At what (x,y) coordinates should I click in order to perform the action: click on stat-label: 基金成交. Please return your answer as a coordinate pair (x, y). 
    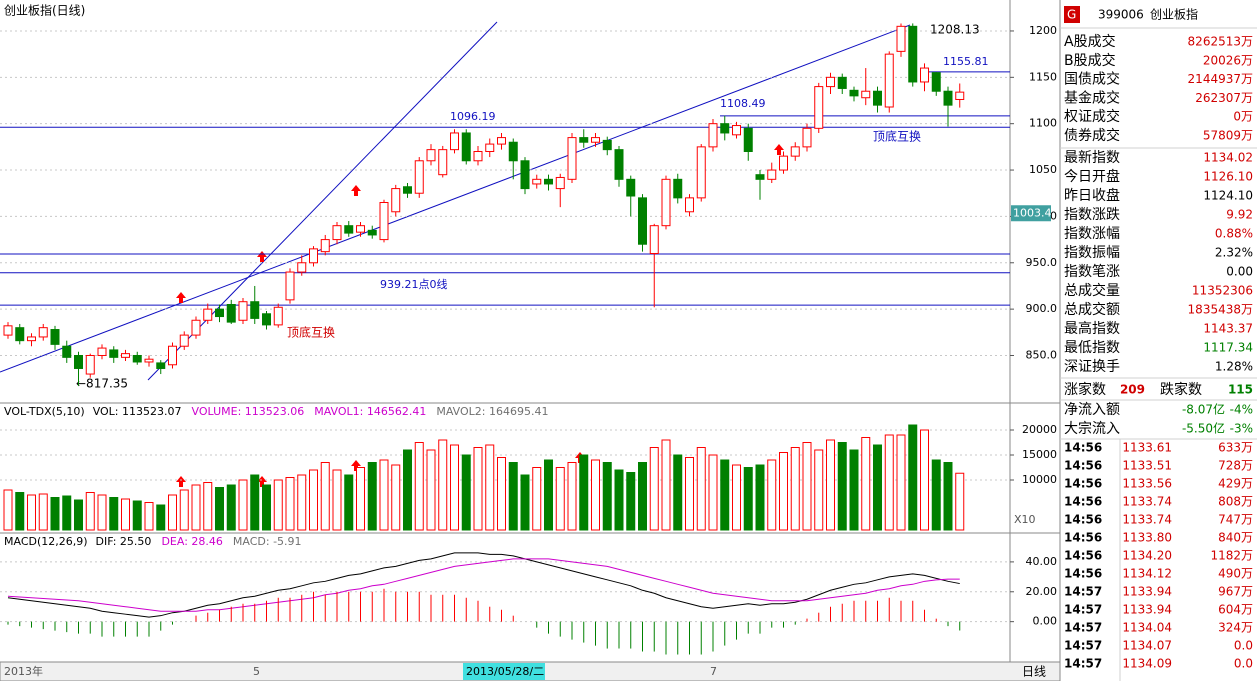
    Looking at the image, I should click on (1092, 97).